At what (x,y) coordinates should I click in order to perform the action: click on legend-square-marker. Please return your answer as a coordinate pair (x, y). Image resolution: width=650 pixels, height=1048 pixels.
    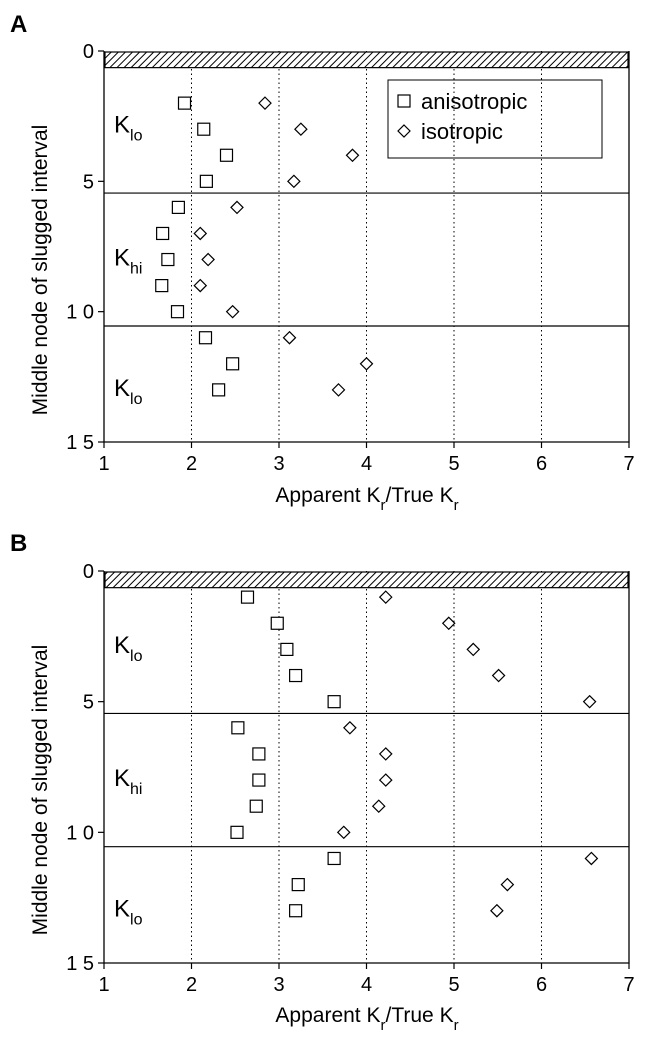
    Looking at the image, I should click on (404, 101).